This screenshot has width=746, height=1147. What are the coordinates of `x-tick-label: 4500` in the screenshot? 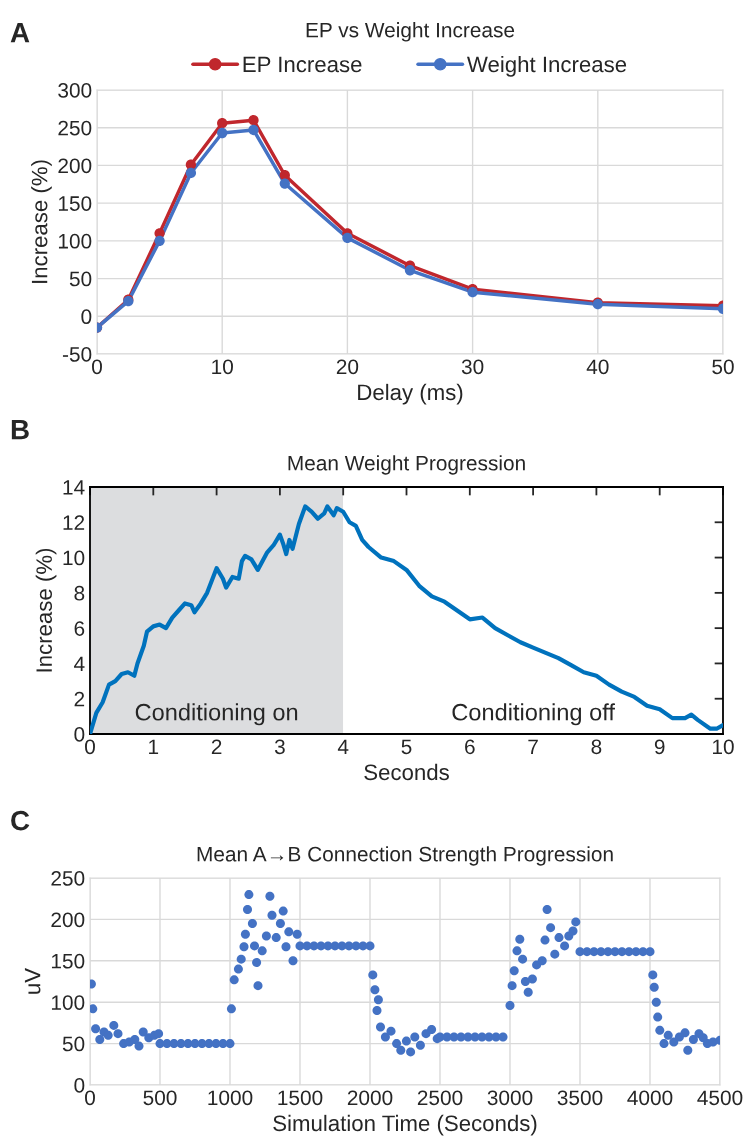 It's located at (720, 1098).